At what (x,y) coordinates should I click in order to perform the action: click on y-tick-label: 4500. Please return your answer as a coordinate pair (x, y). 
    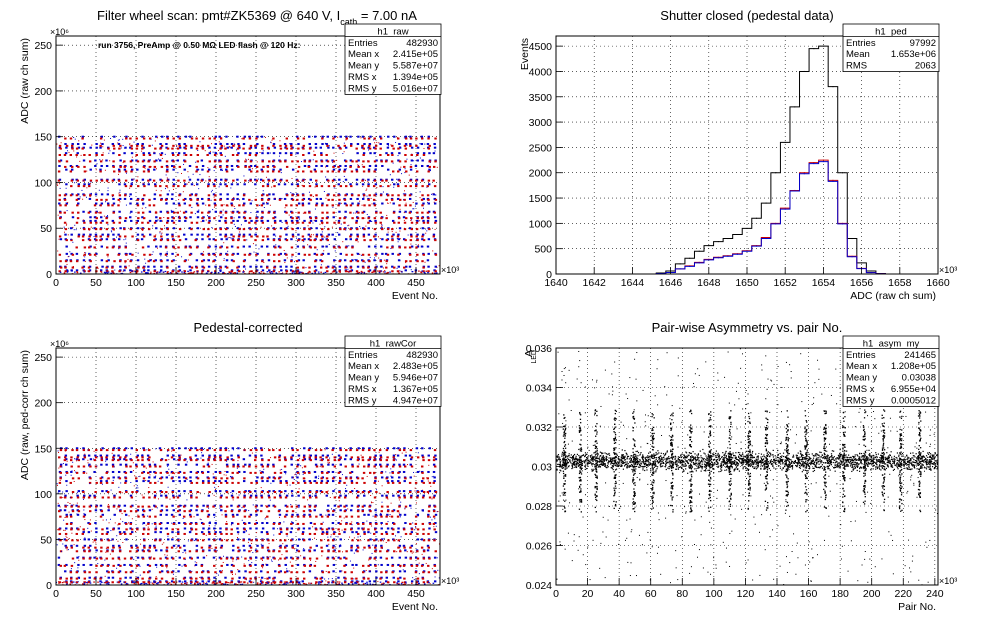
    Looking at the image, I should click on (541, 47).